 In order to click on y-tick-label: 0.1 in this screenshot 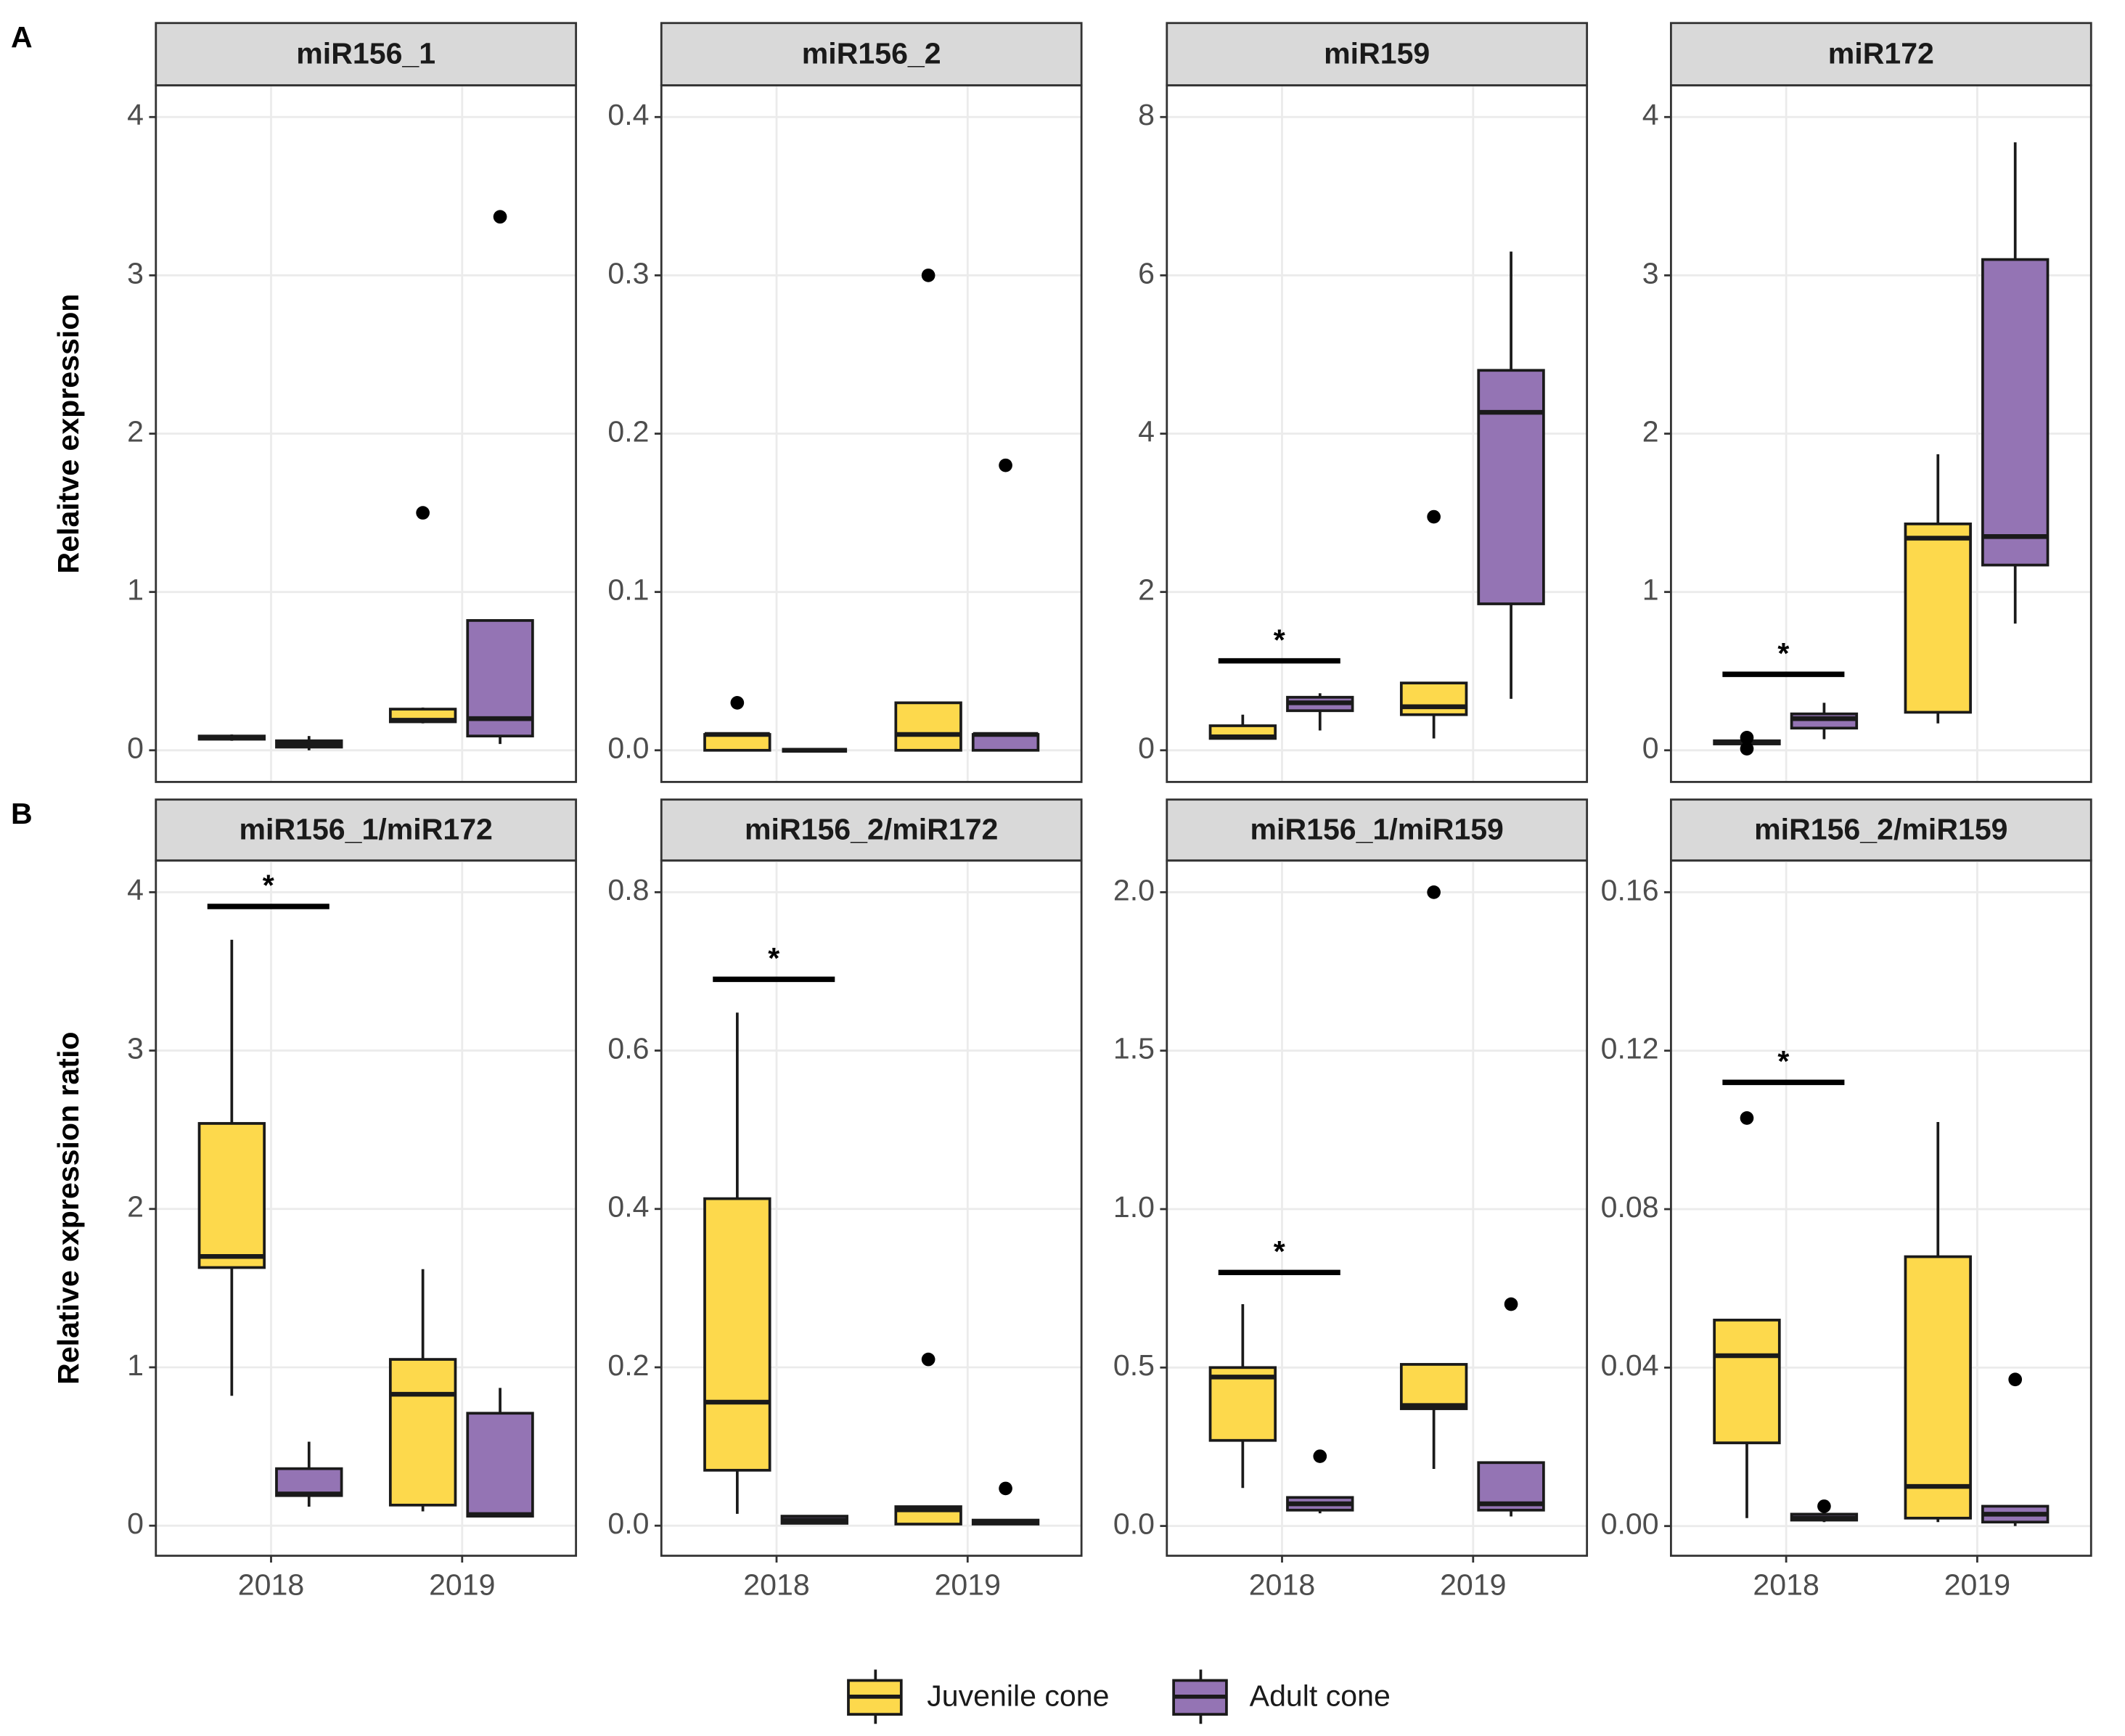, I will do `click(628, 590)`.